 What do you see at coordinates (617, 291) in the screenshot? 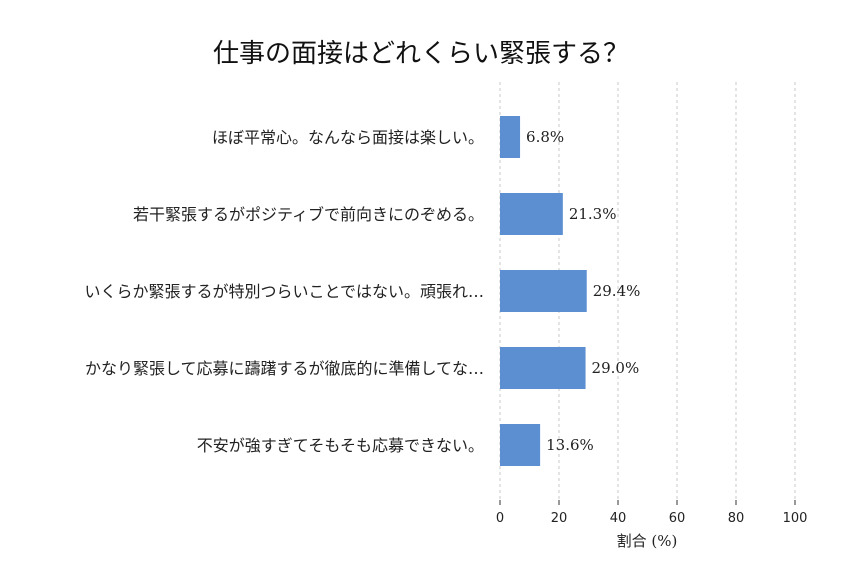
I see `value-label: 29.4%` at bounding box center [617, 291].